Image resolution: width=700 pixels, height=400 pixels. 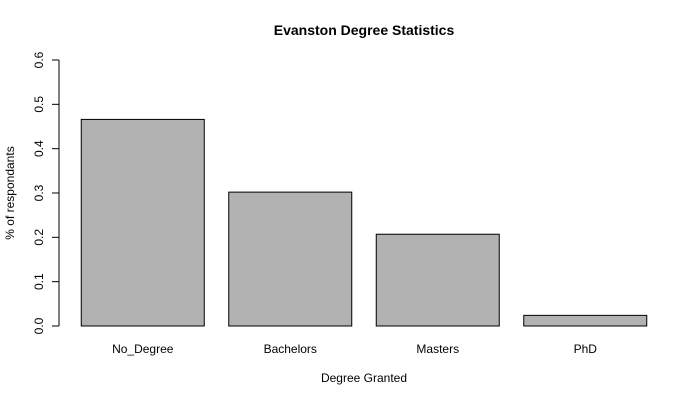 I want to click on x-axis-label: Degree Granted, so click(x=364, y=378).